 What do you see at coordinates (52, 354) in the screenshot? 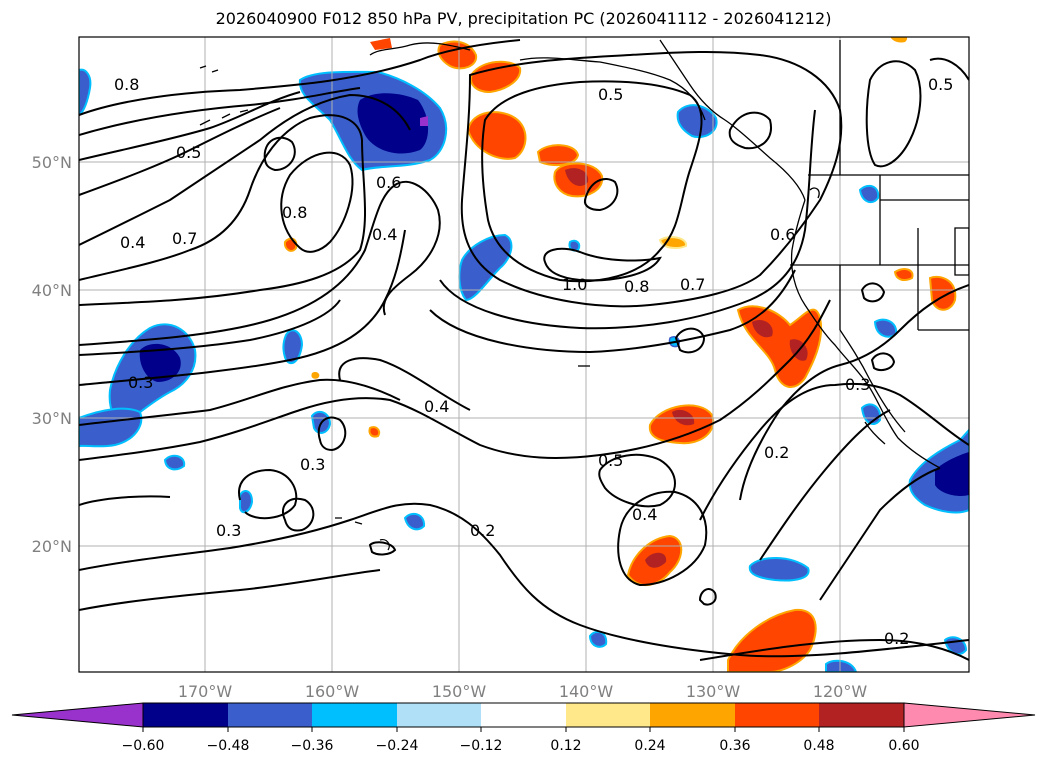
I see `latitude-labels: 50°N 40°N 30°N 20°N` at bounding box center [52, 354].